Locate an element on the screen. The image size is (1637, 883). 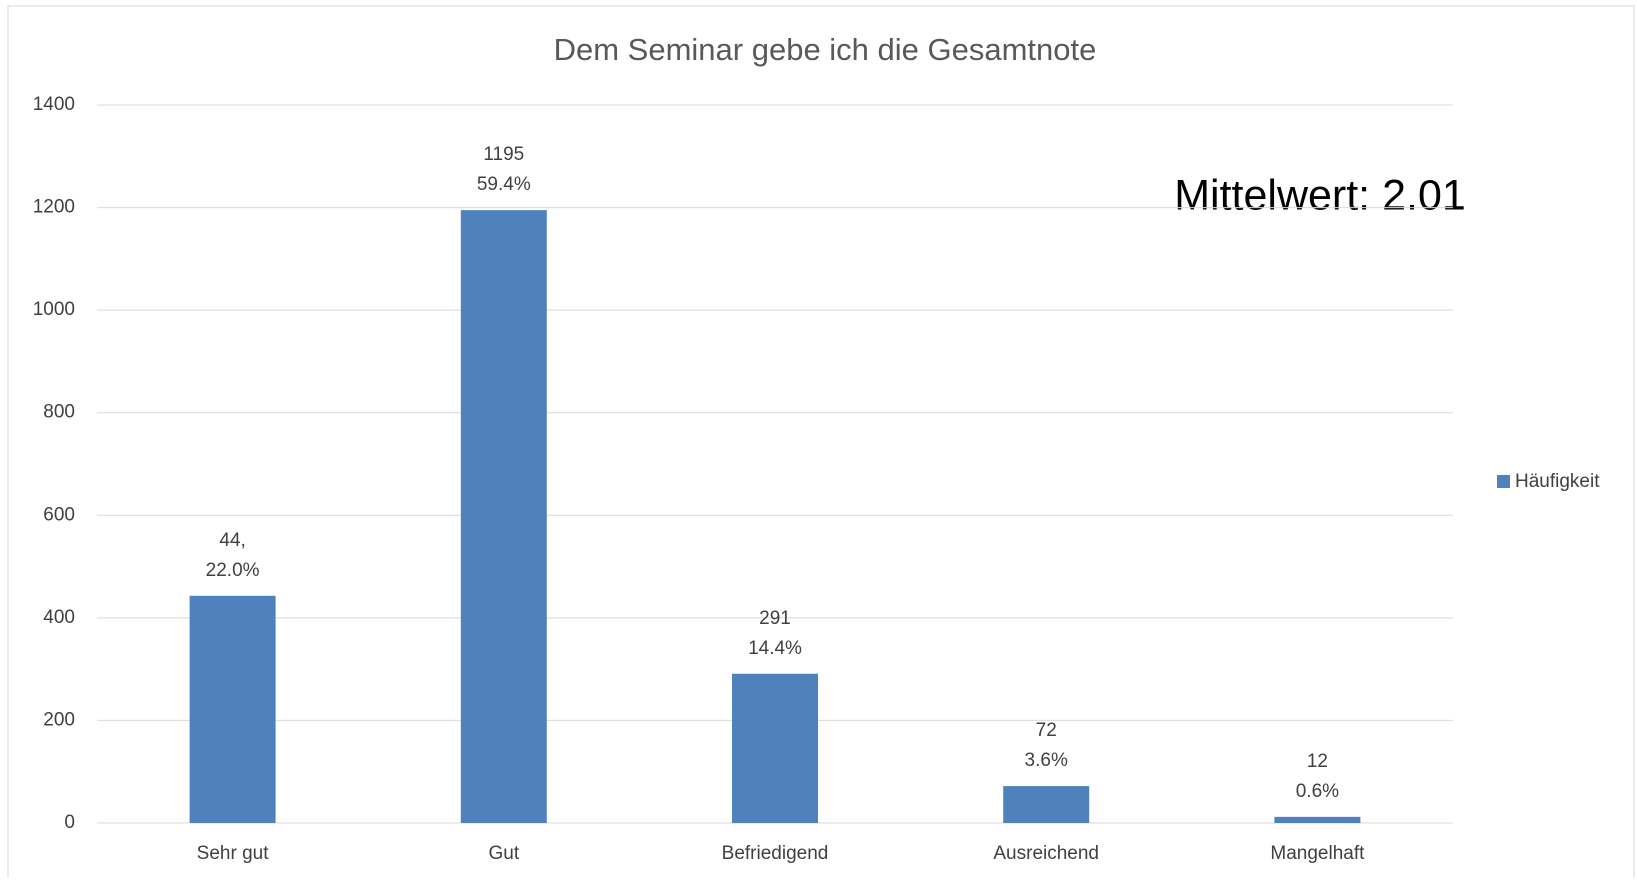
y-tick-label: 200 is located at coordinates (59, 719).